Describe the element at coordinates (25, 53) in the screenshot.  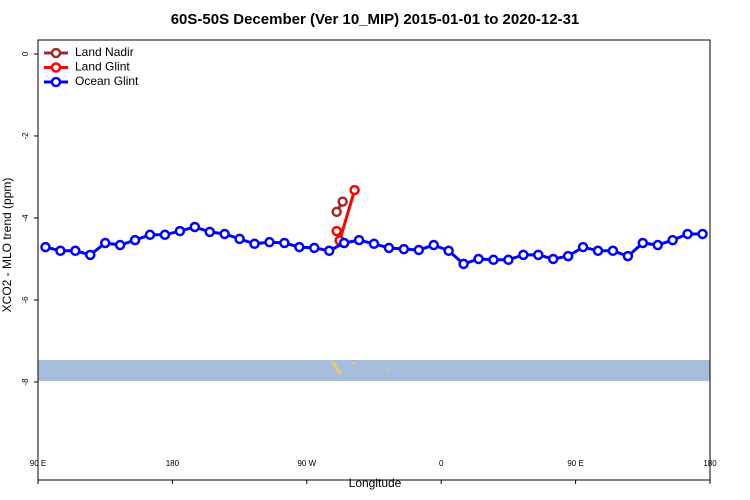
I see `y-tick-label: 0` at that location.